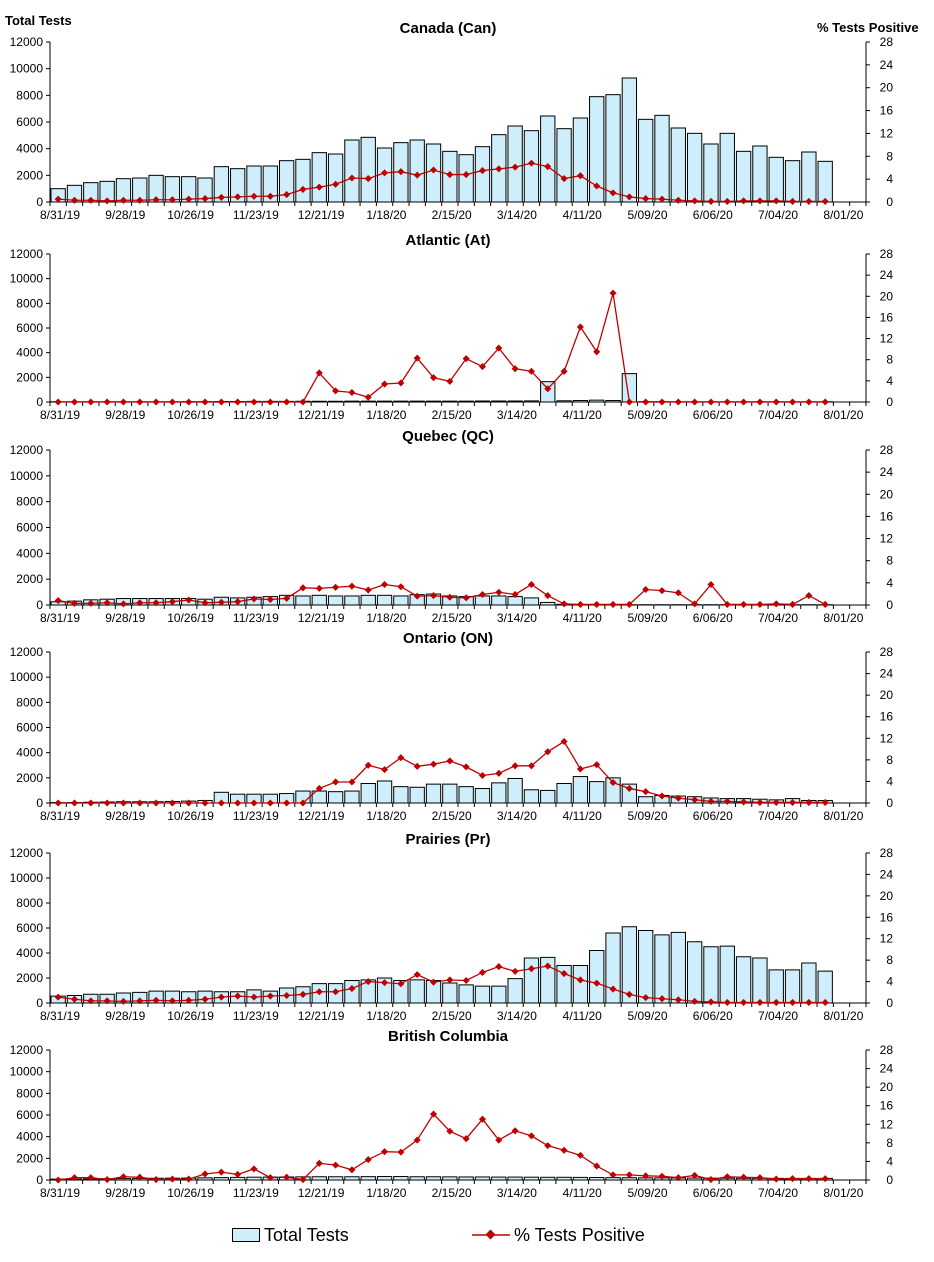  Describe the element at coordinates (889, 583) in the screenshot. I see `right-tick-label: 4` at that location.